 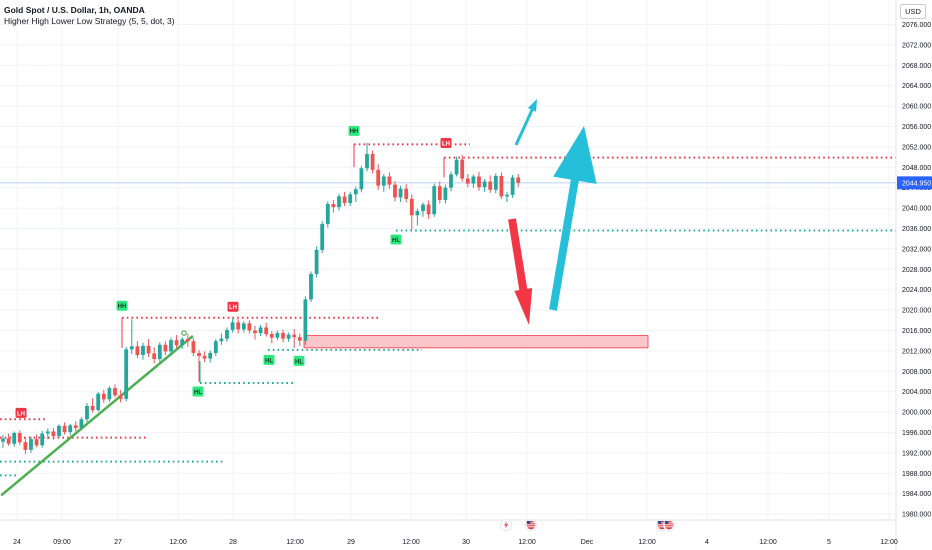 What do you see at coordinates (768, 542) in the screenshot?
I see `time-tick-label-13: 12:00` at bounding box center [768, 542].